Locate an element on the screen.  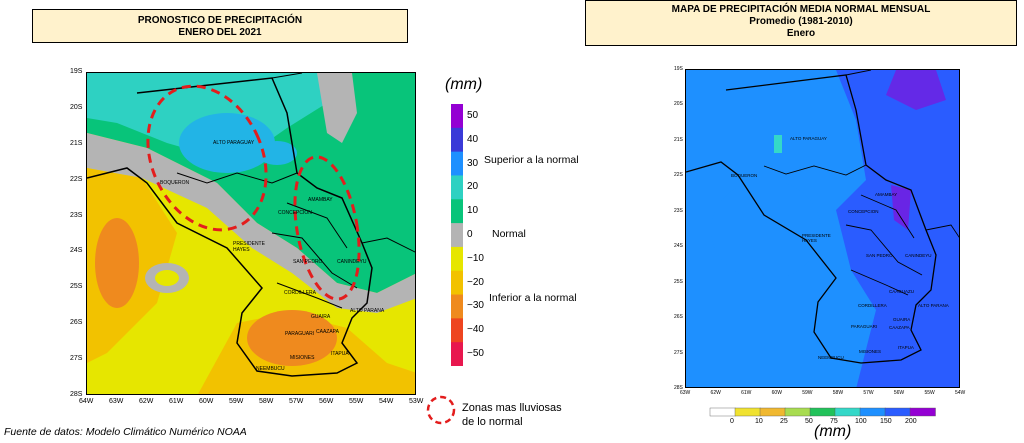
place-label: SAN PEDRO is located at coordinates (879, 255).